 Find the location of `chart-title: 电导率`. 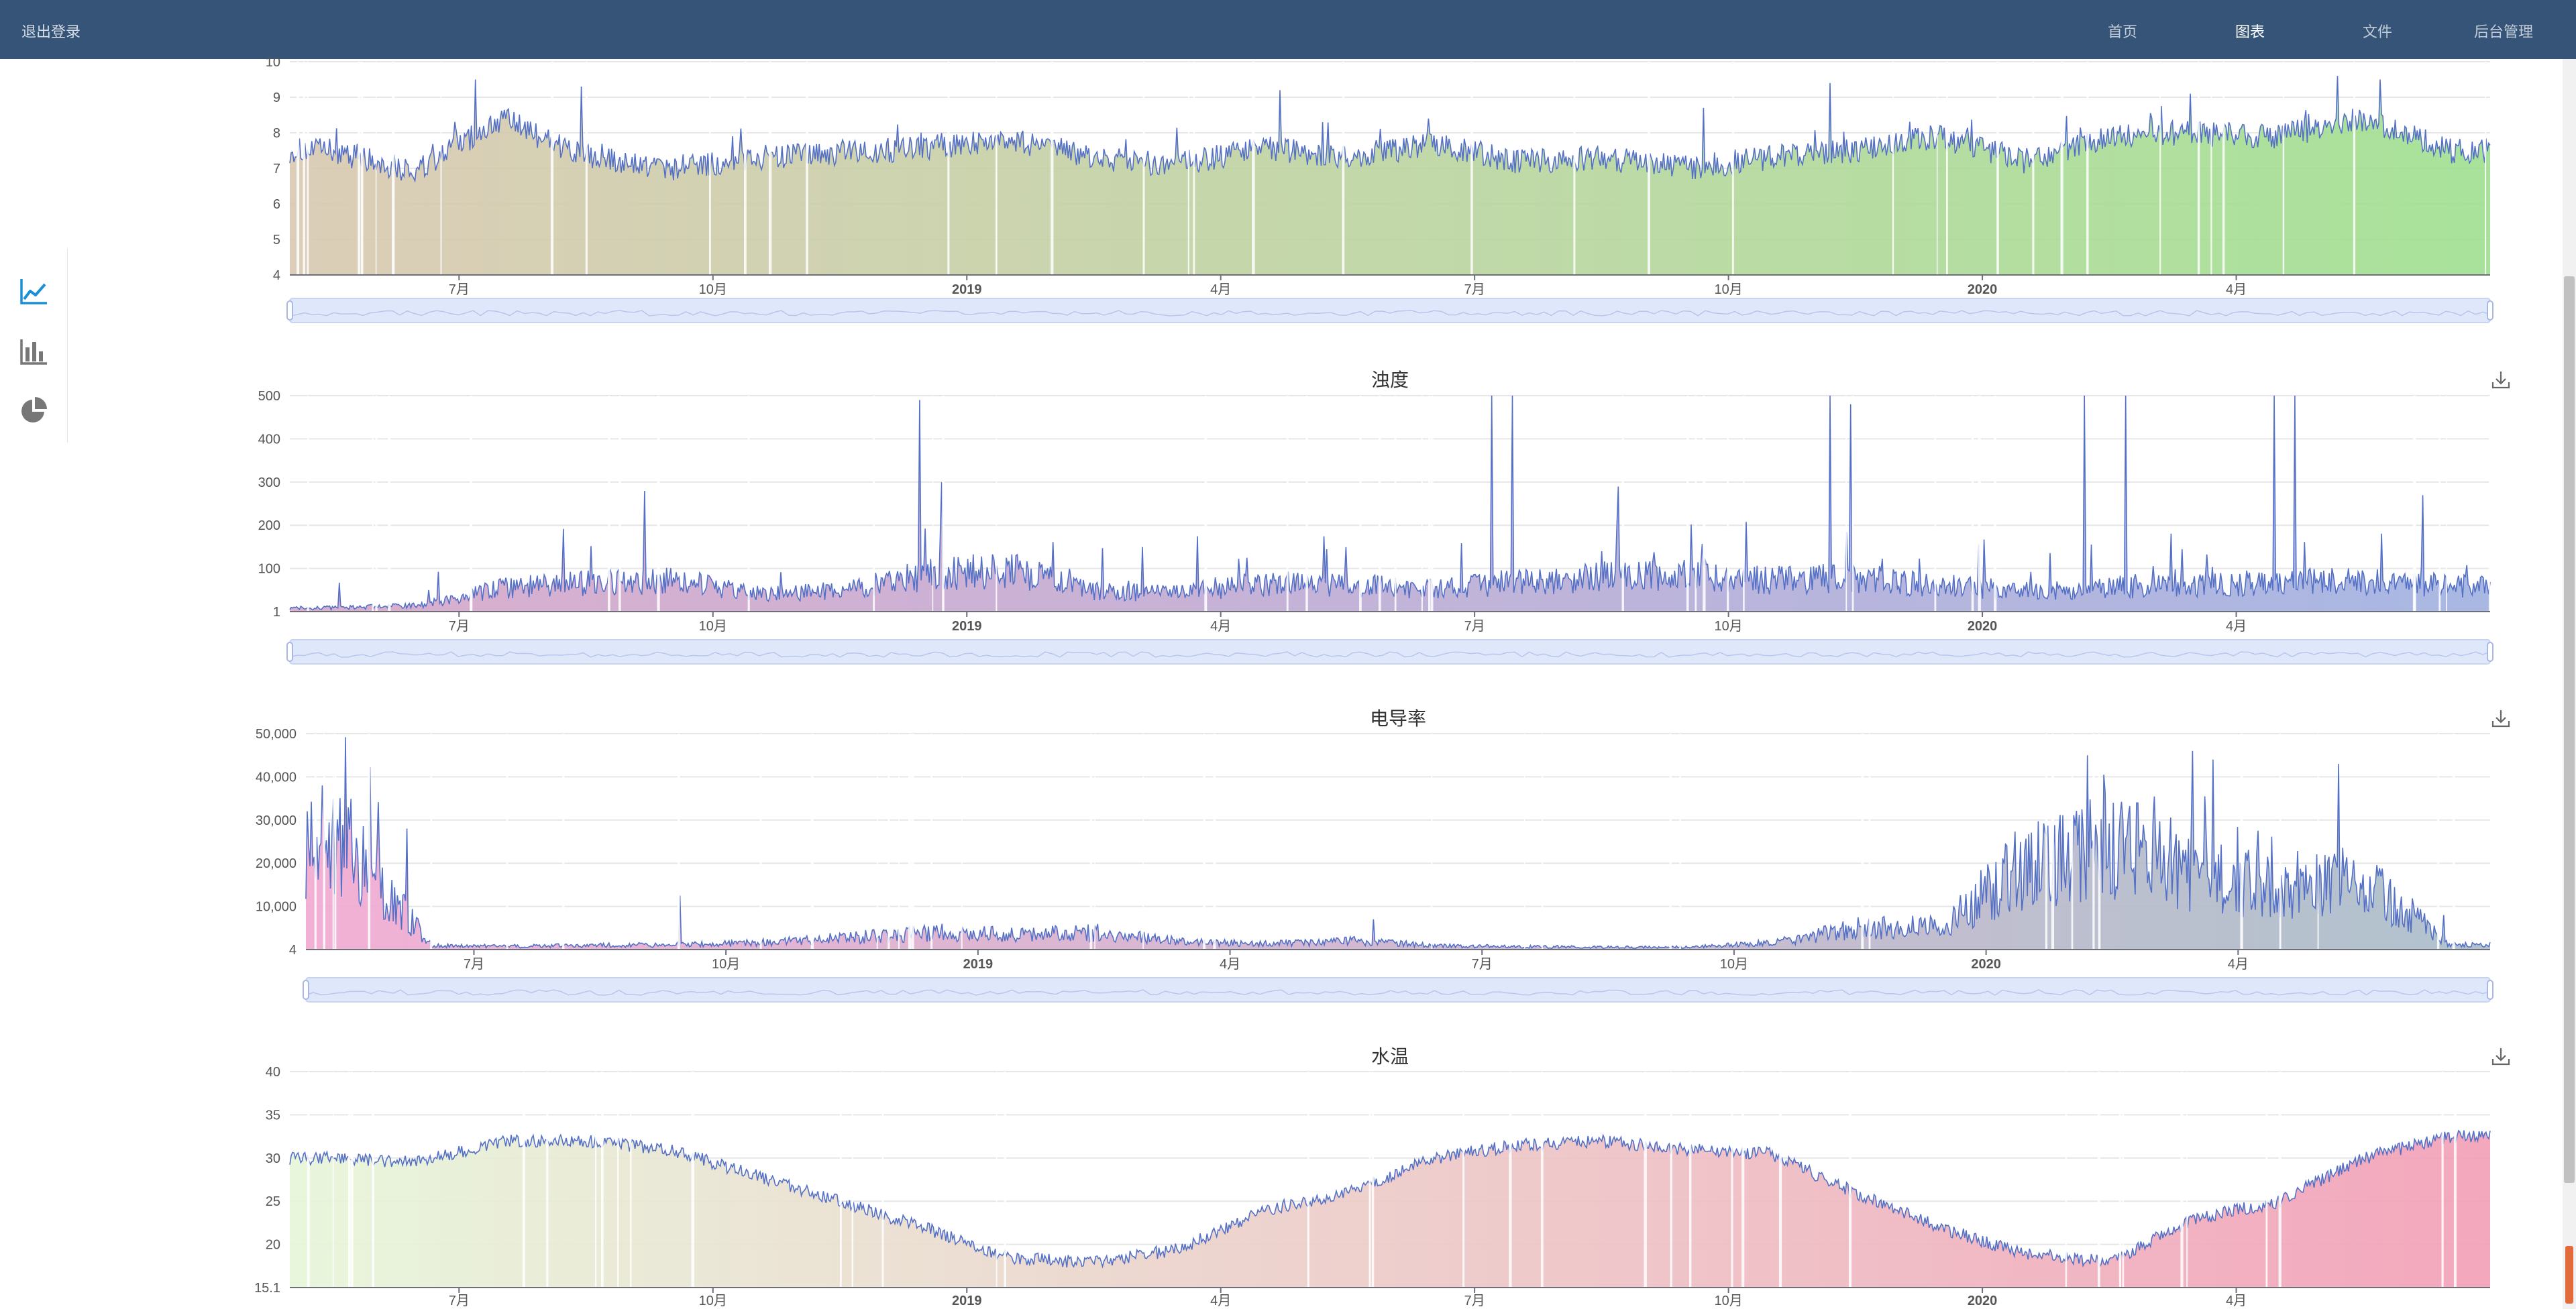

chart-title: 电导率 is located at coordinates (1398, 718).